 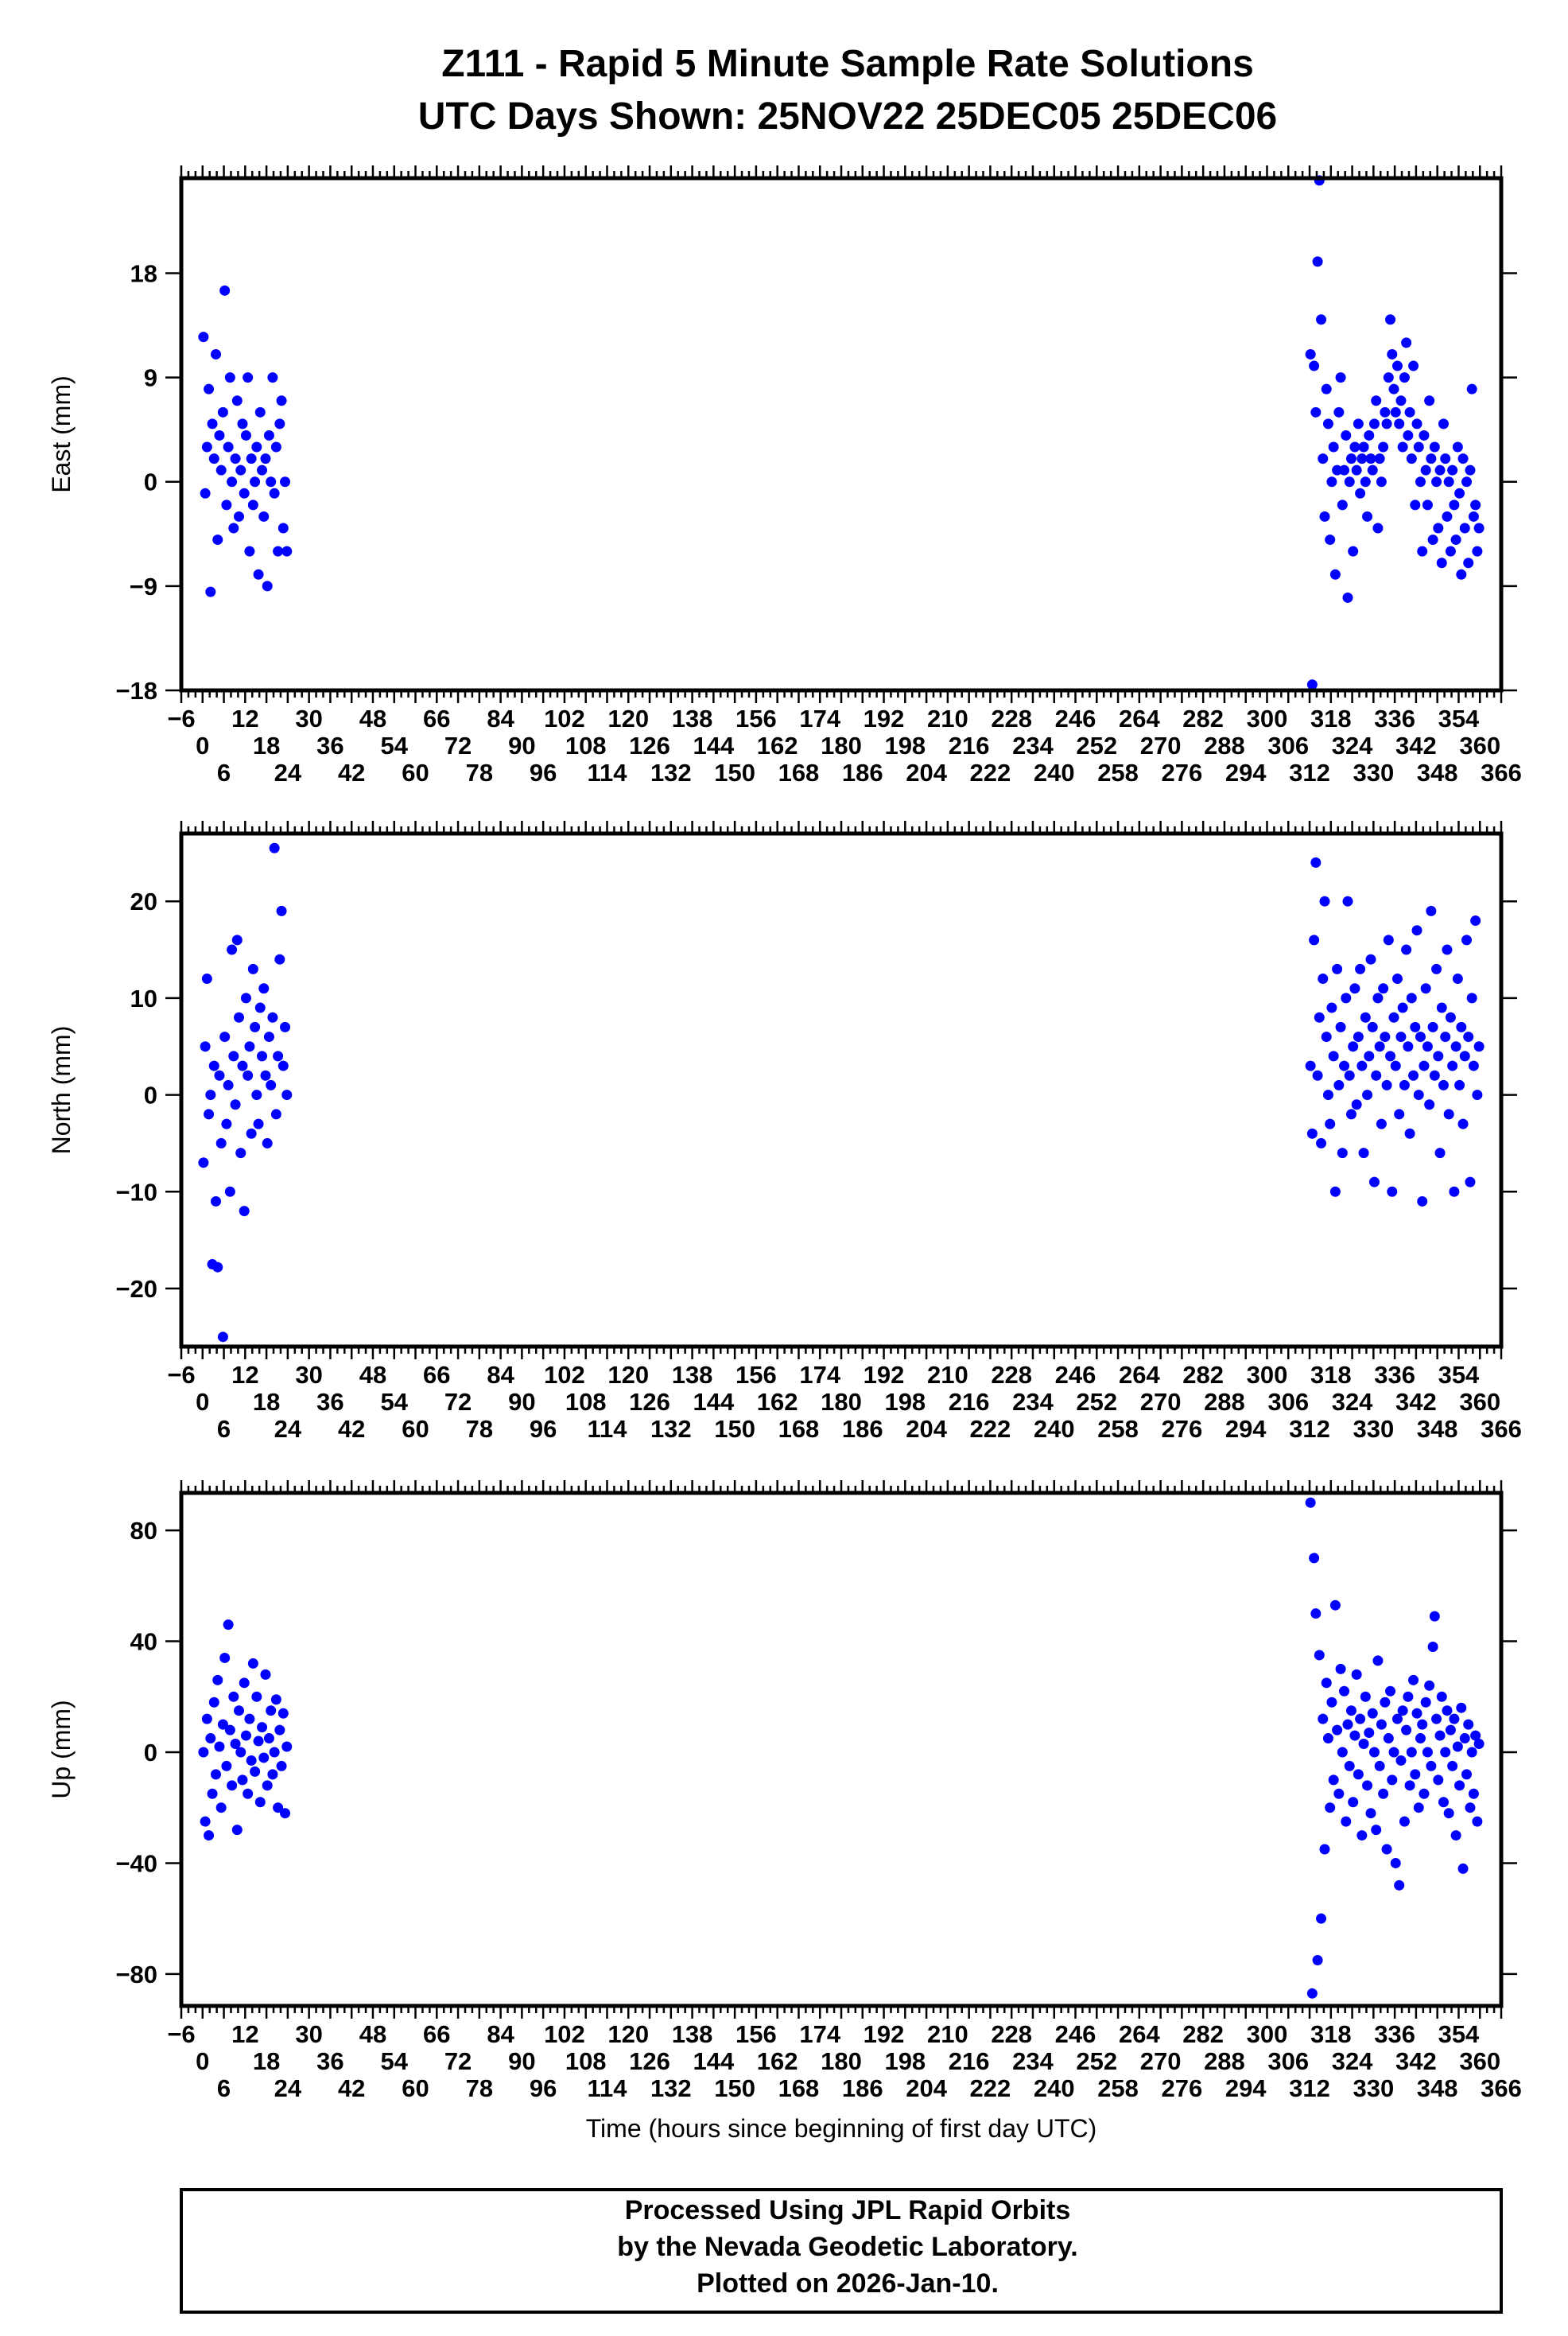 I want to click on x-tick-label: 42, so click(x=351, y=2088).